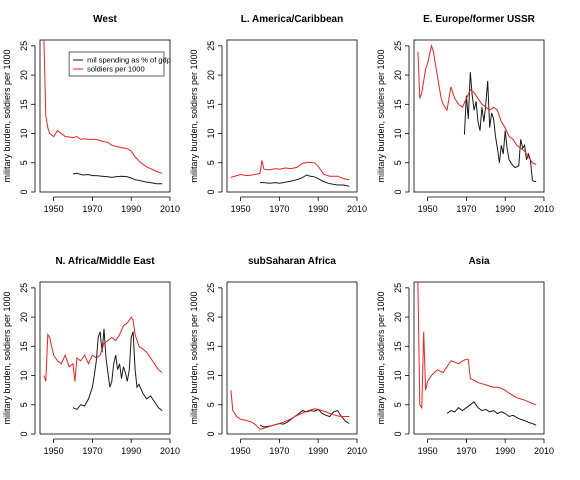 The image size is (580, 480). I want to click on legend-label: mil spending as % of gdp, so click(129, 60).